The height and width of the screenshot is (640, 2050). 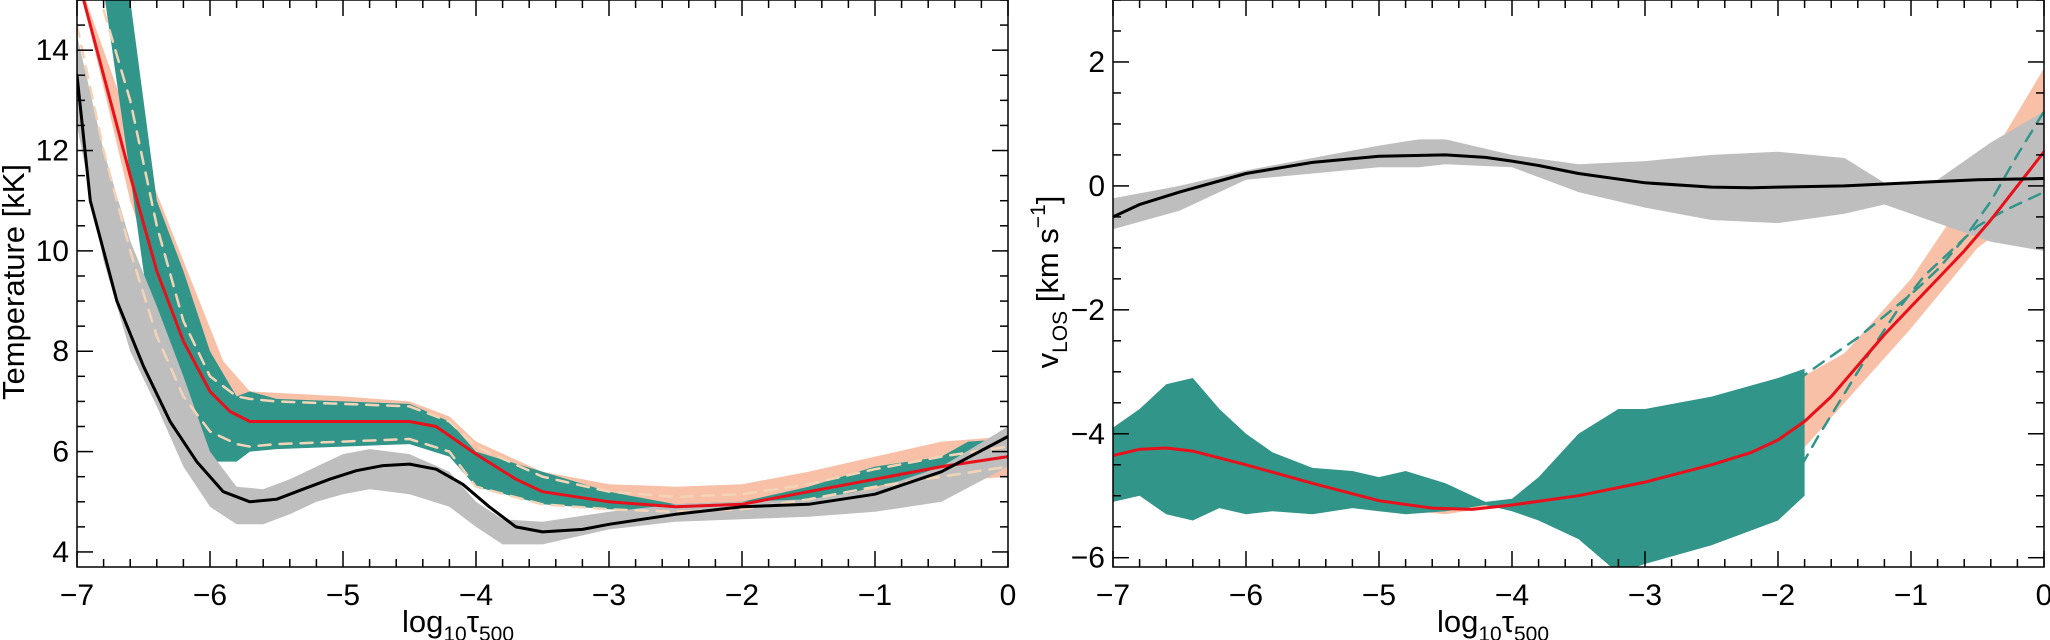 What do you see at coordinates (343, 595) in the screenshot?
I see `temperature-x-tick-label: −5` at bounding box center [343, 595].